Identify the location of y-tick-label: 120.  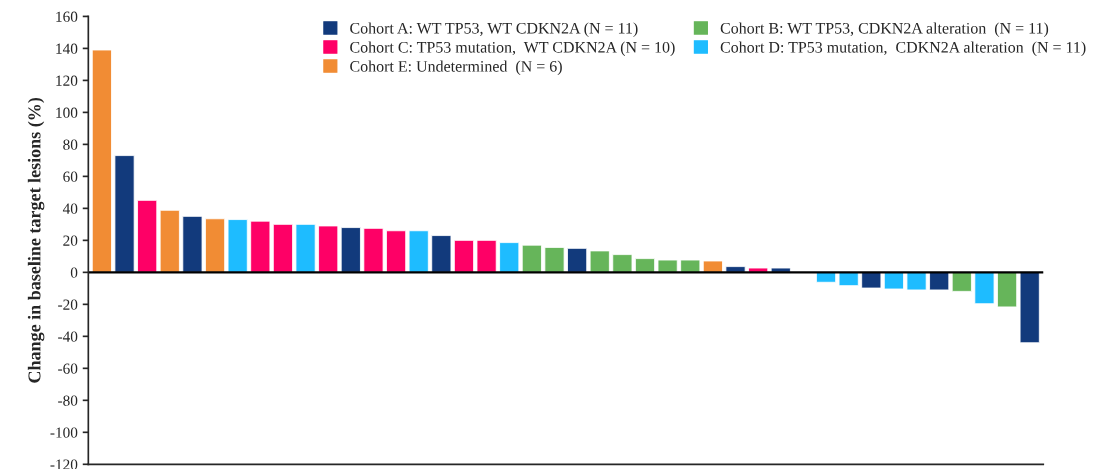
(67, 80).